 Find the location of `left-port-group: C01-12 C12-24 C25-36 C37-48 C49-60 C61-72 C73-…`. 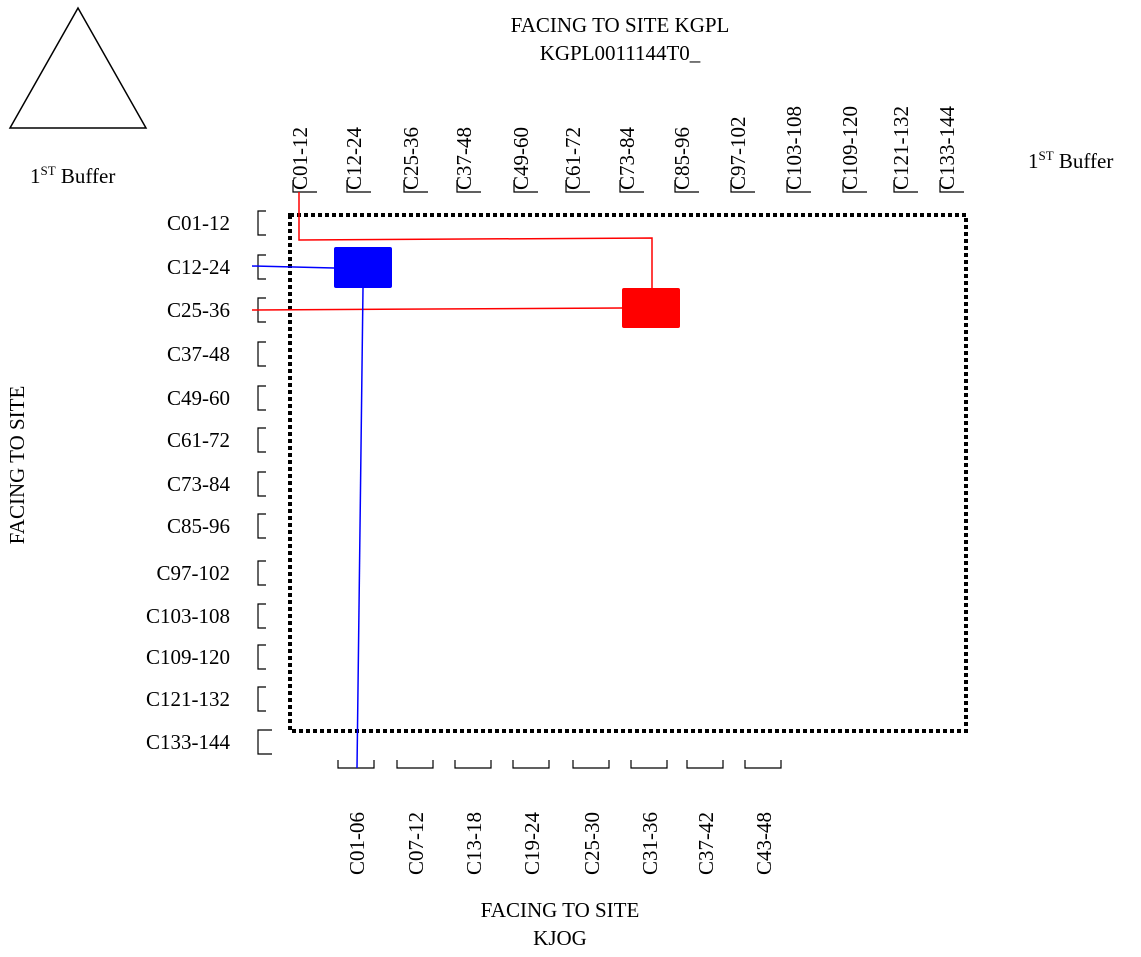

left-port-group: C01-12 C12-24 C25-36 C37-48 C49-60 C61-72 C73-… is located at coordinates (209, 482).